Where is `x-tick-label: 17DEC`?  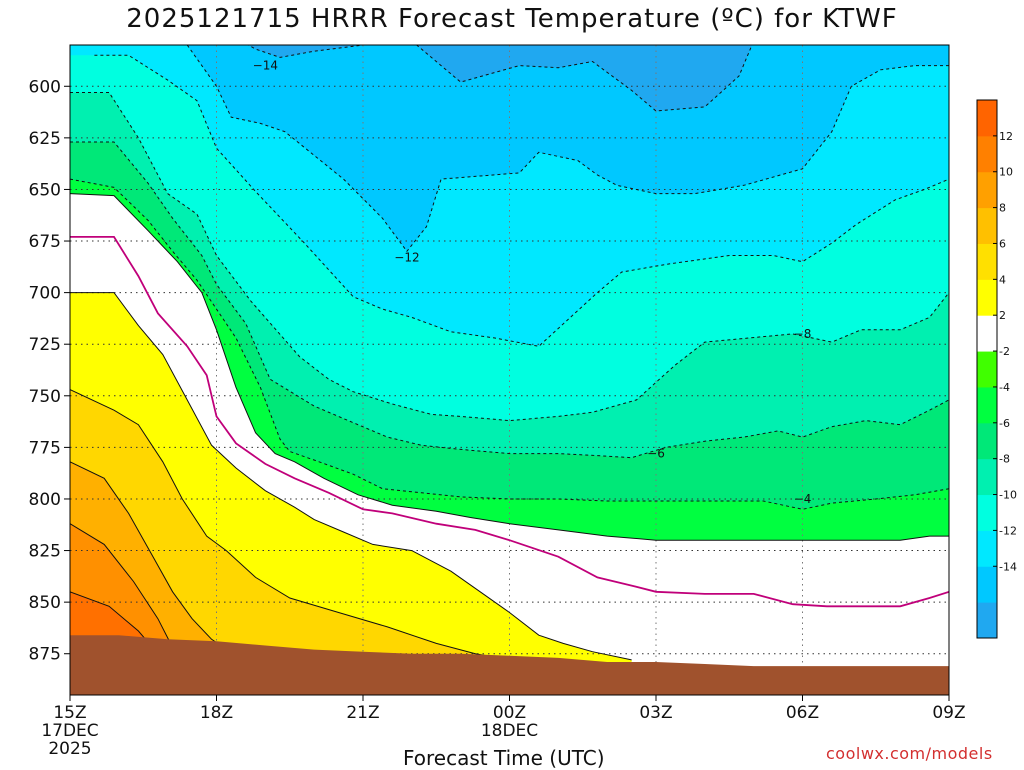 x-tick-label: 17DEC is located at coordinates (69, 731).